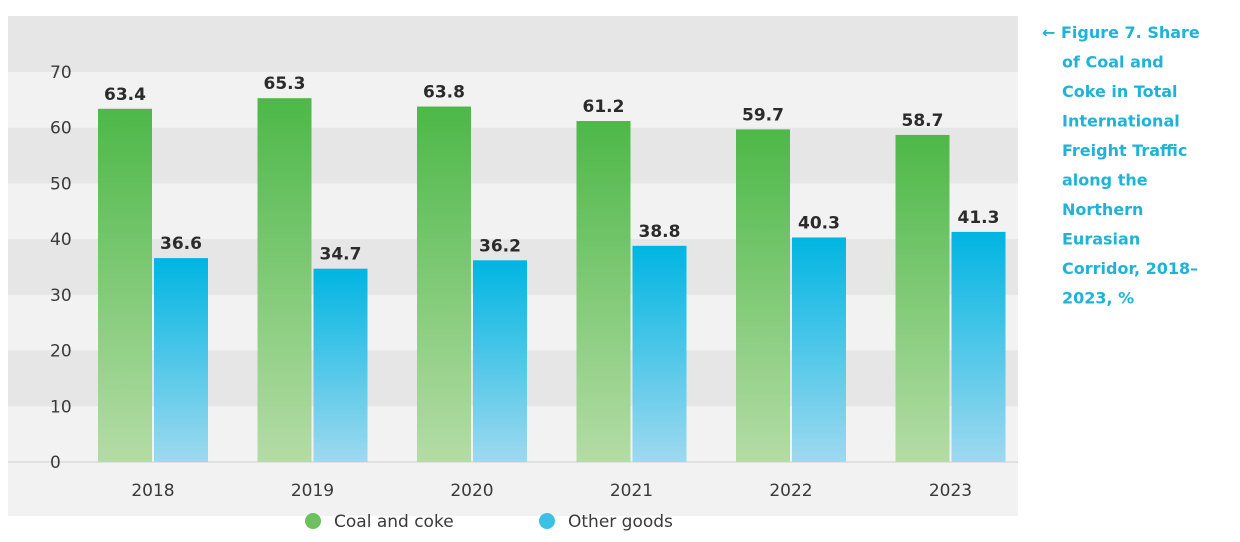 This screenshot has height=542, width=1240. What do you see at coordinates (923, 121) in the screenshot?
I see `data-label: 58.7` at bounding box center [923, 121].